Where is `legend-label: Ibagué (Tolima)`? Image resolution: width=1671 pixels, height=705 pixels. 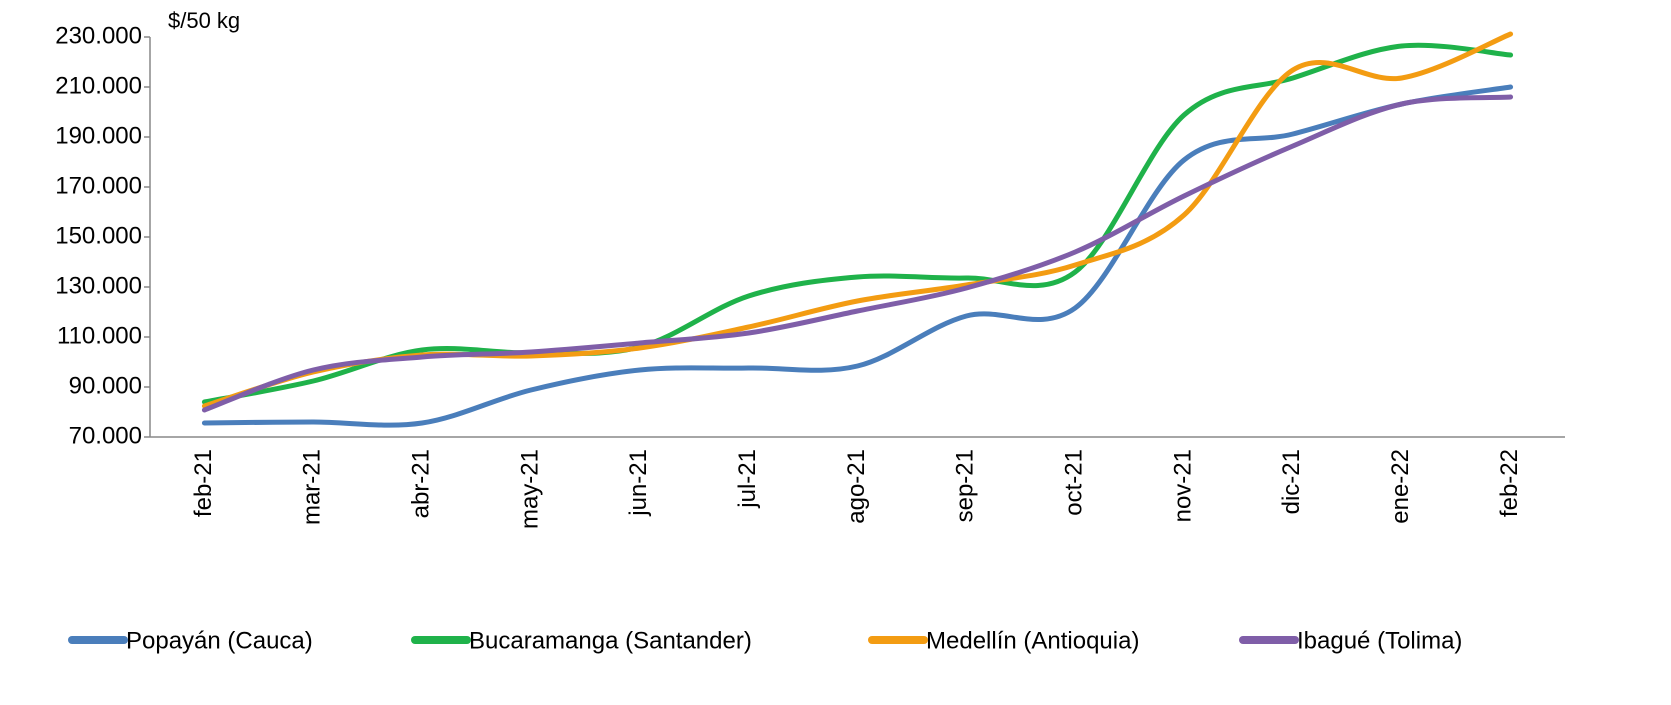 legend-label: Ibagué (Tolima) is located at coordinates (1379, 640).